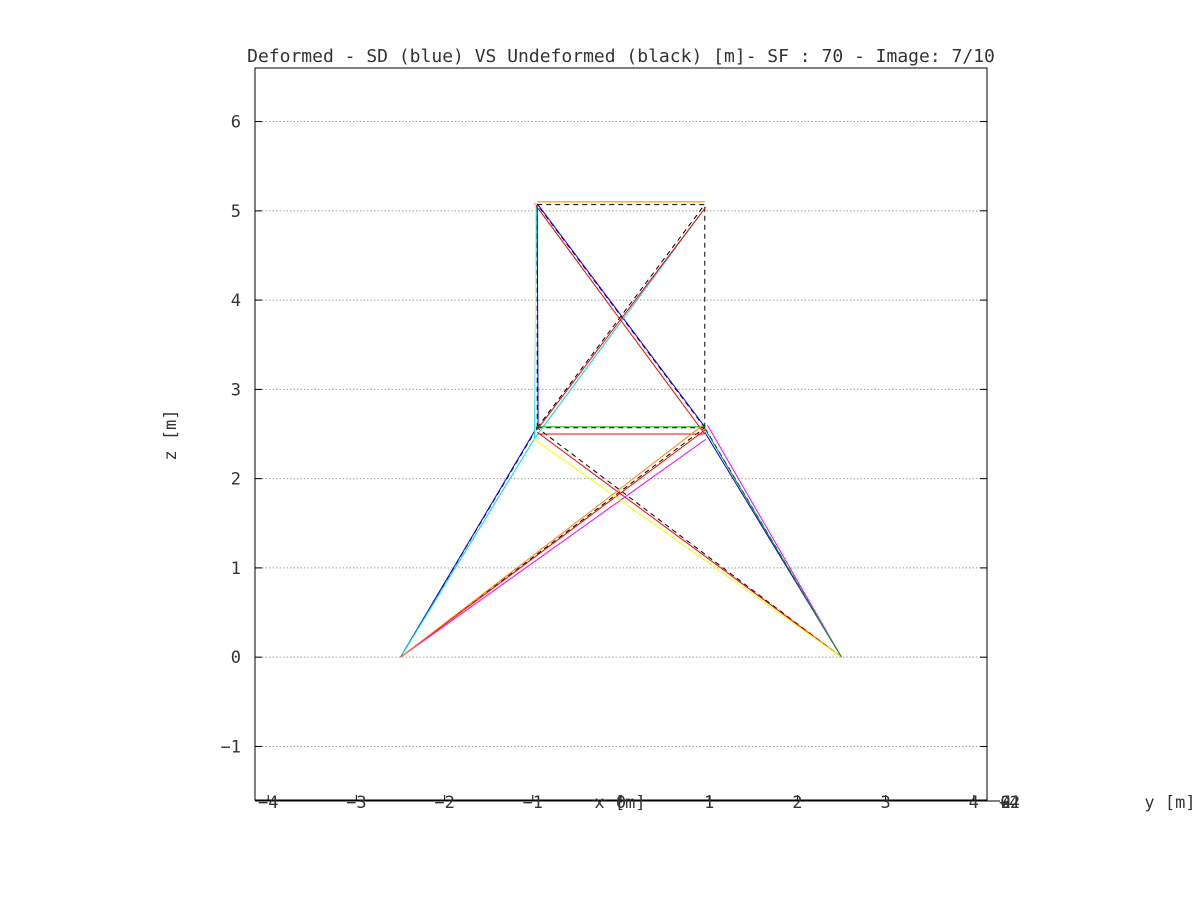 The height and width of the screenshot is (900, 1200). I want to click on x-tick-labels: −4 −3 −2 −1 0 1 2 3 4, so click(618, 803).